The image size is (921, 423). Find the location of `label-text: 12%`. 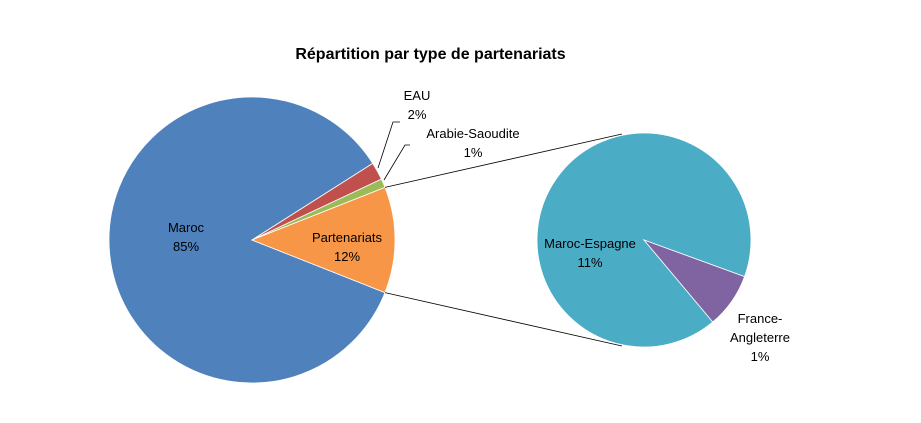

label-text: 12% is located at coordinates (347, 256).